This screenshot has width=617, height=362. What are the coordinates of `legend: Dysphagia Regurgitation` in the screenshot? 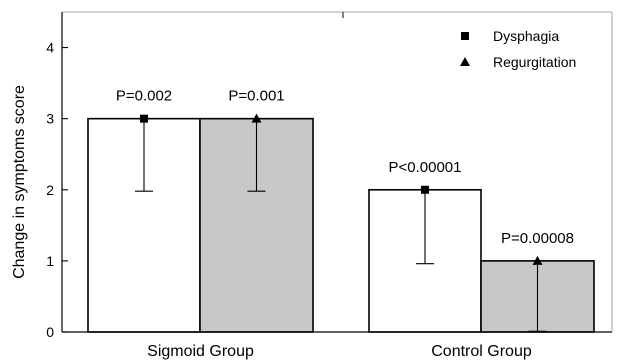 It's located at (518, 49).